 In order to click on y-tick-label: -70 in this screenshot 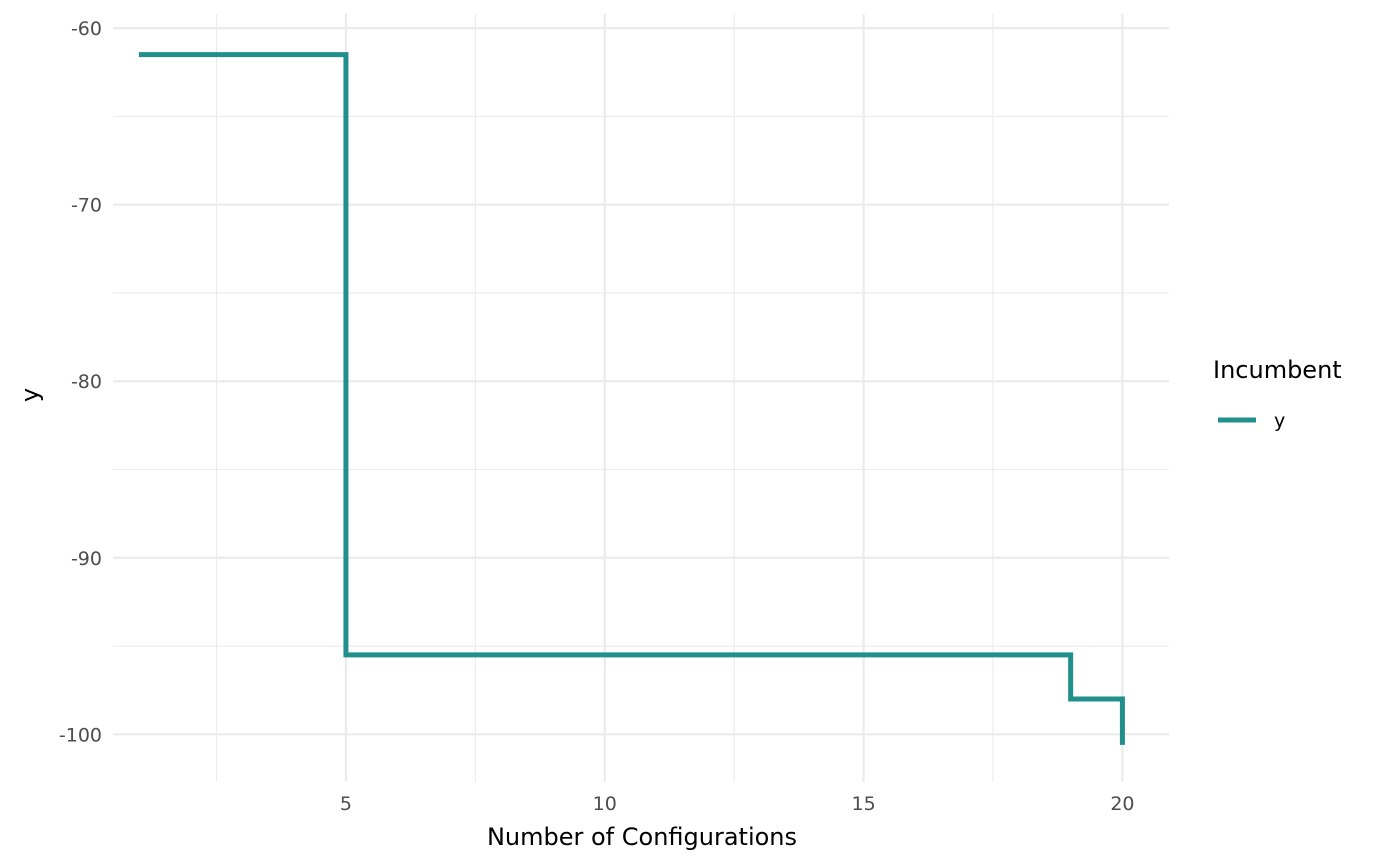, I will do `click(86, 206)`.